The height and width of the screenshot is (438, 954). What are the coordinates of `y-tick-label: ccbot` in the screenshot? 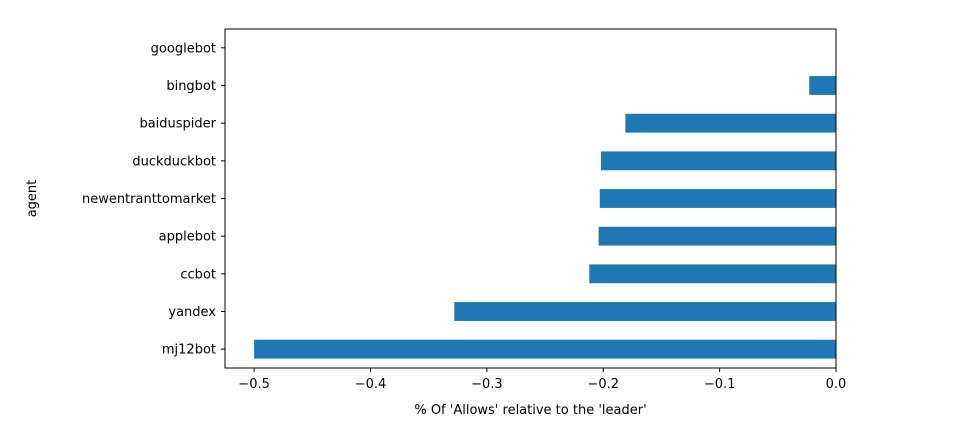 It's located at (198, 274).